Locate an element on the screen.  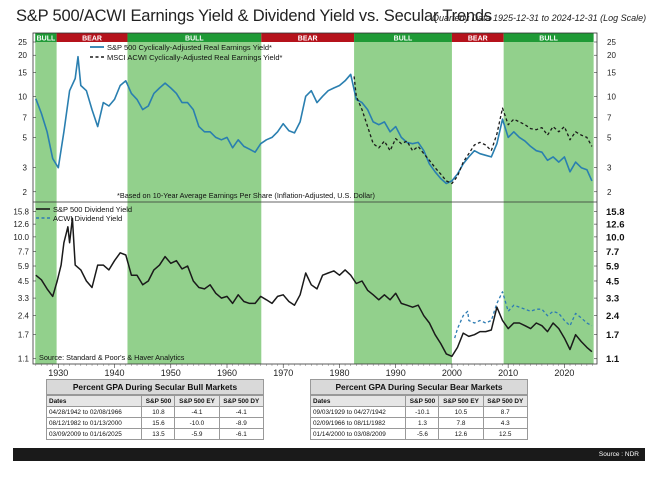
regime-label-4: BULL is located at coordinates (403, 39).